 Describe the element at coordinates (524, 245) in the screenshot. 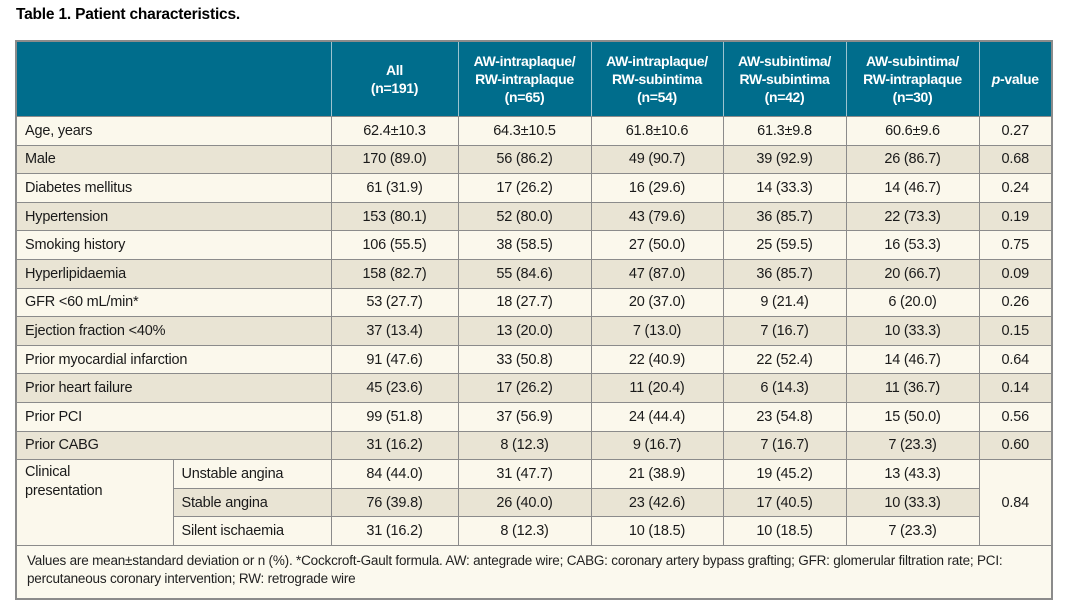

I see `cell-value: 38 (58.5)` at that location.